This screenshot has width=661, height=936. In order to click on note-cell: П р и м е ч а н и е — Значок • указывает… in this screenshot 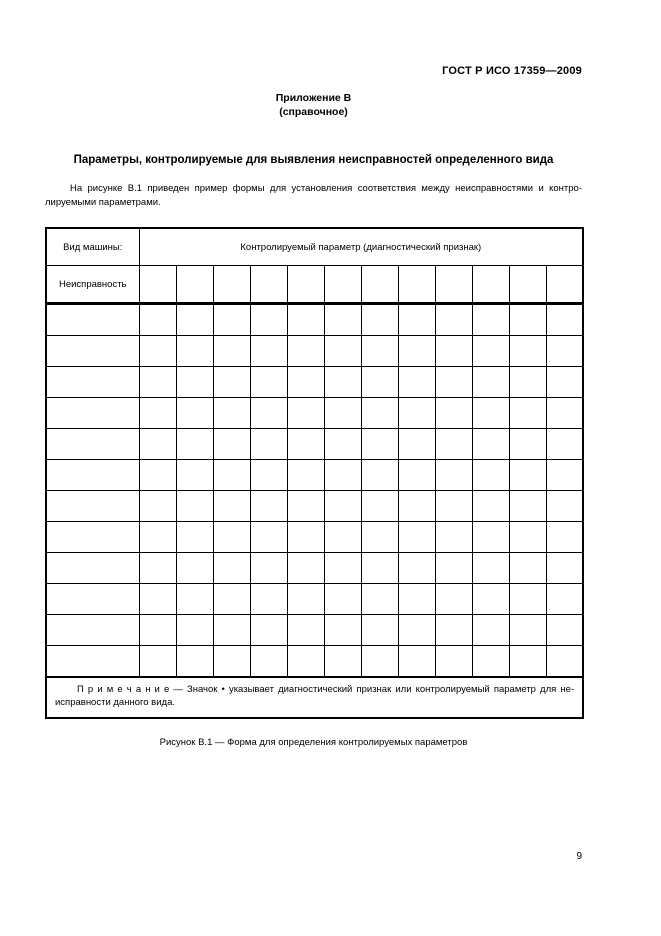, I will do `click(314, 697)`.